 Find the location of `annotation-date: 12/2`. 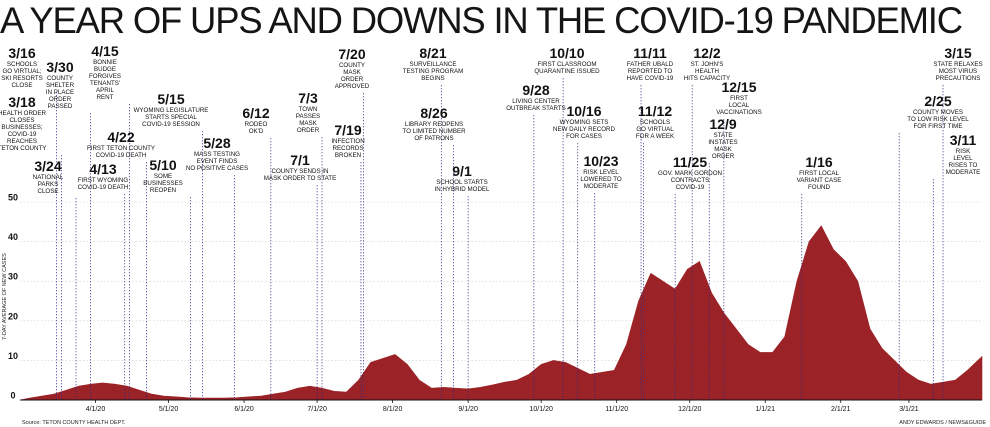

annotation-date: 12/2 is located at coordinates (706, 53).